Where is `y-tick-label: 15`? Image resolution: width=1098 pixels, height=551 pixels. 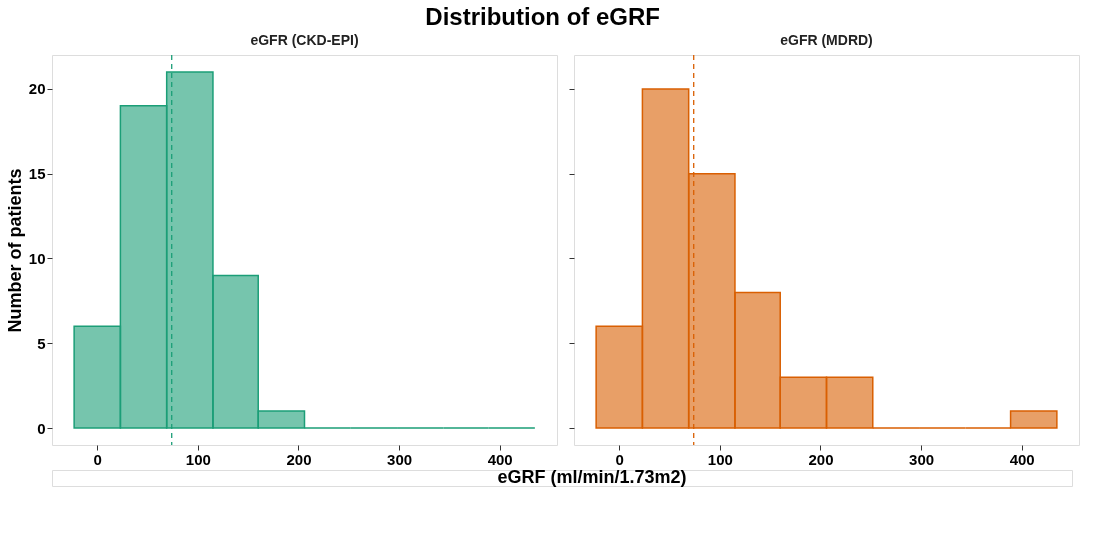
y-tick-label: 15 is located at coordinates (37, 174).